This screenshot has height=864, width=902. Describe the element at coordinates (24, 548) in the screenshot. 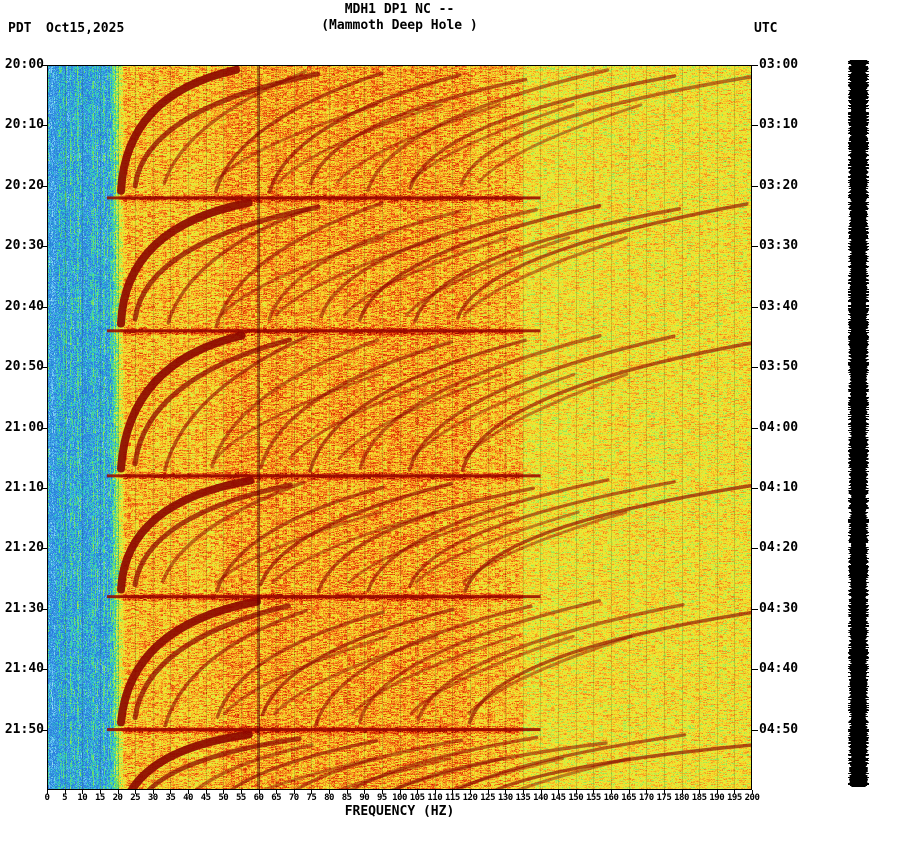

I see `left-time-label: 21:20` at that location.